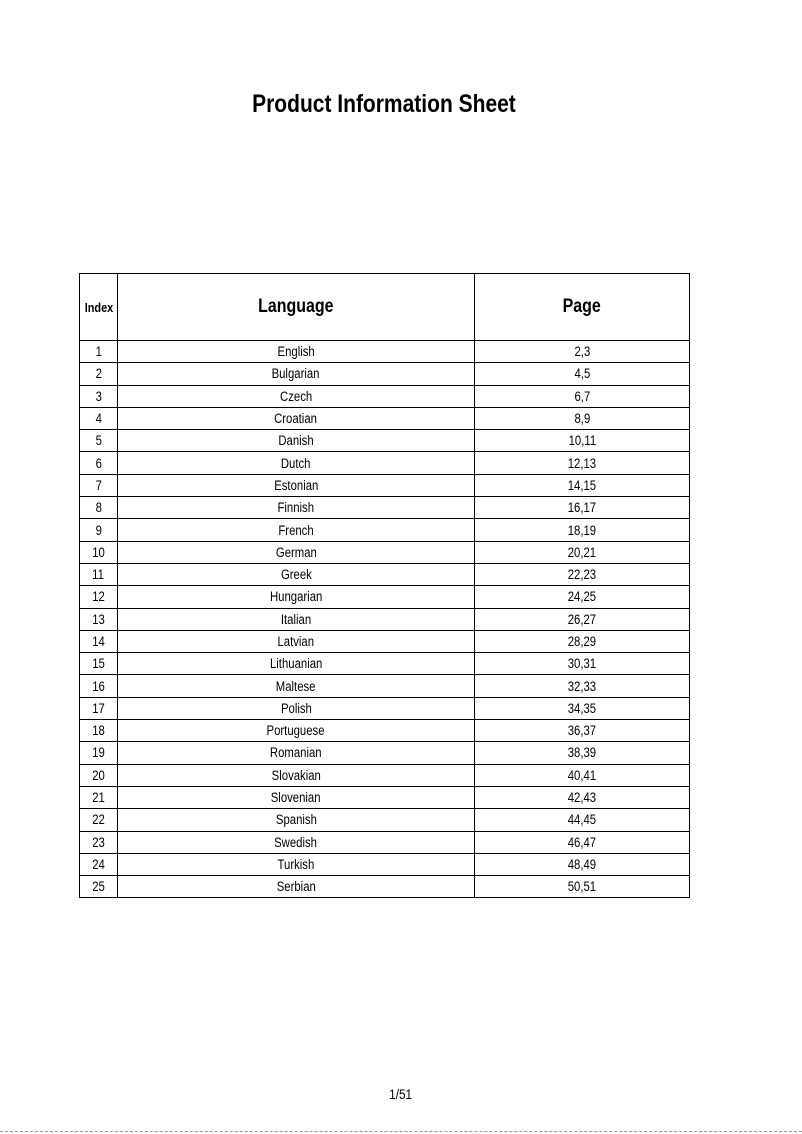  I want to click on cell-index: 3, so click(98, 396).